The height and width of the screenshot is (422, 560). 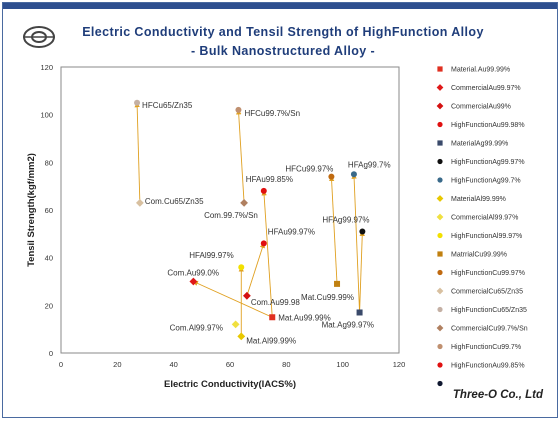 What do you see at coordinates (286, 364) in the screenshot?
I see `x-tick-label: 80` at bounding box center [286, 364].